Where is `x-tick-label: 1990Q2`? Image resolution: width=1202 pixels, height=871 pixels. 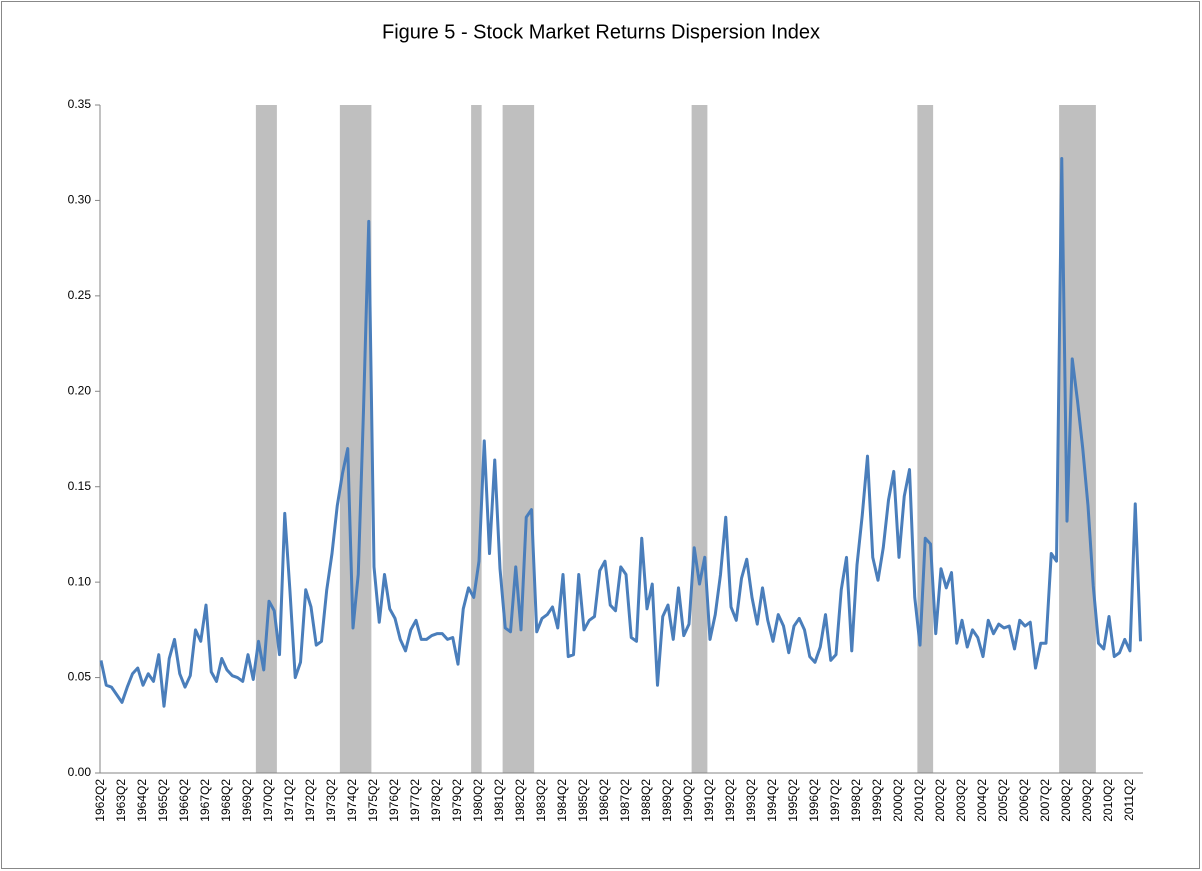
x-tick-label: 1990Q2 is located at coordinates (688, 800).